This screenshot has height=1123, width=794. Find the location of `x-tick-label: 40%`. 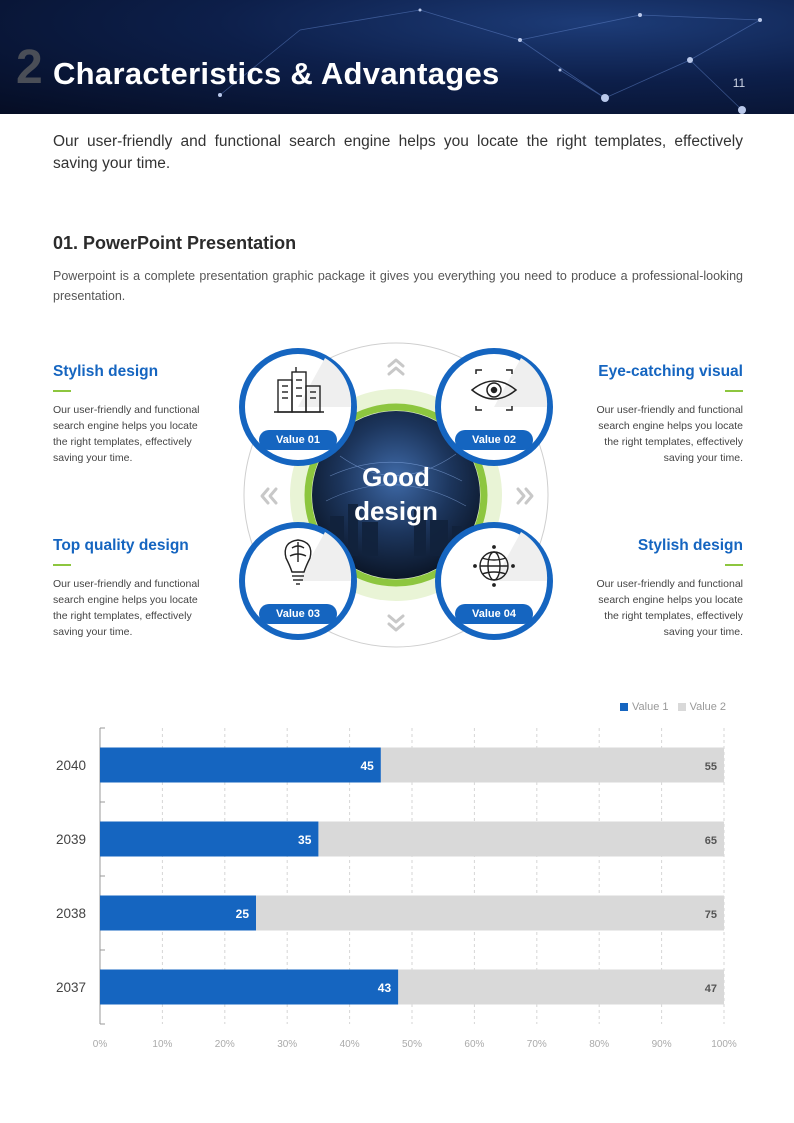

x-tick-label: 40% is located at coordinates (350, 1044).